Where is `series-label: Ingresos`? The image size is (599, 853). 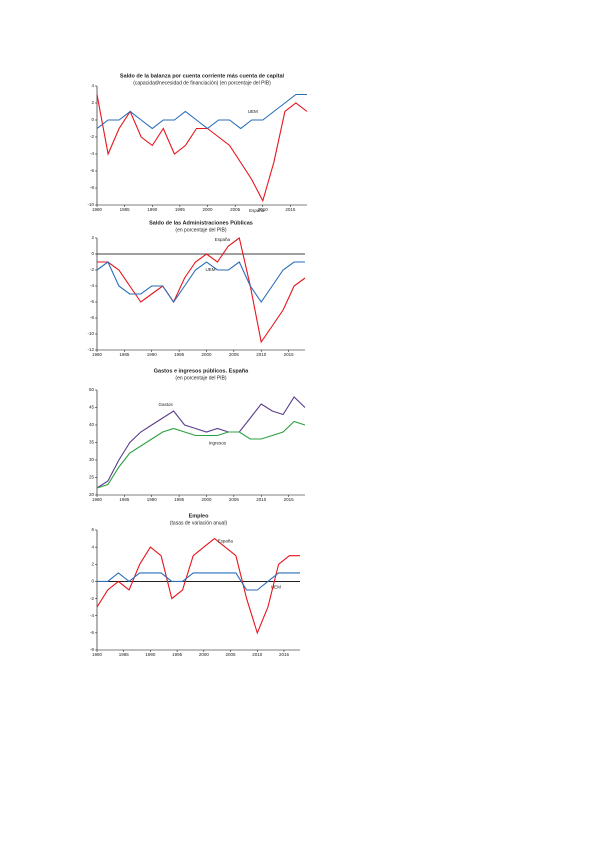
series-label: Ingresos is located at coordinates (218, 443).